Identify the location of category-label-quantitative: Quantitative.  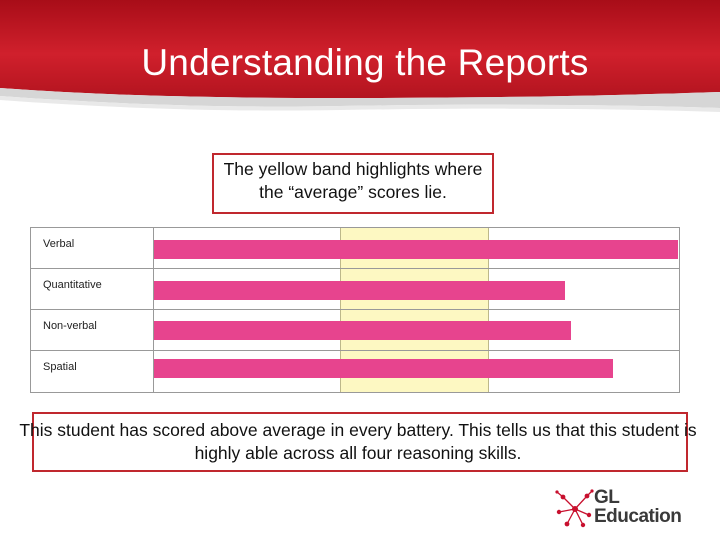
(72, 285).